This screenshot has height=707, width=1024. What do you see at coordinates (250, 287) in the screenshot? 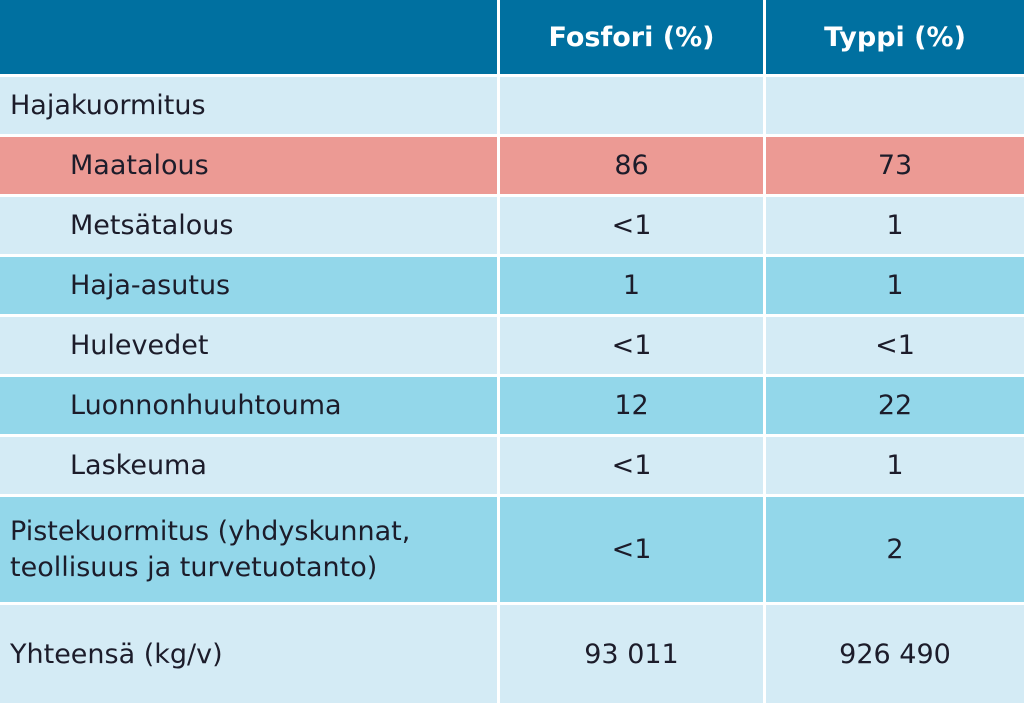
I see `row-label: Haja-asutus` at bounding box center [250, 287].